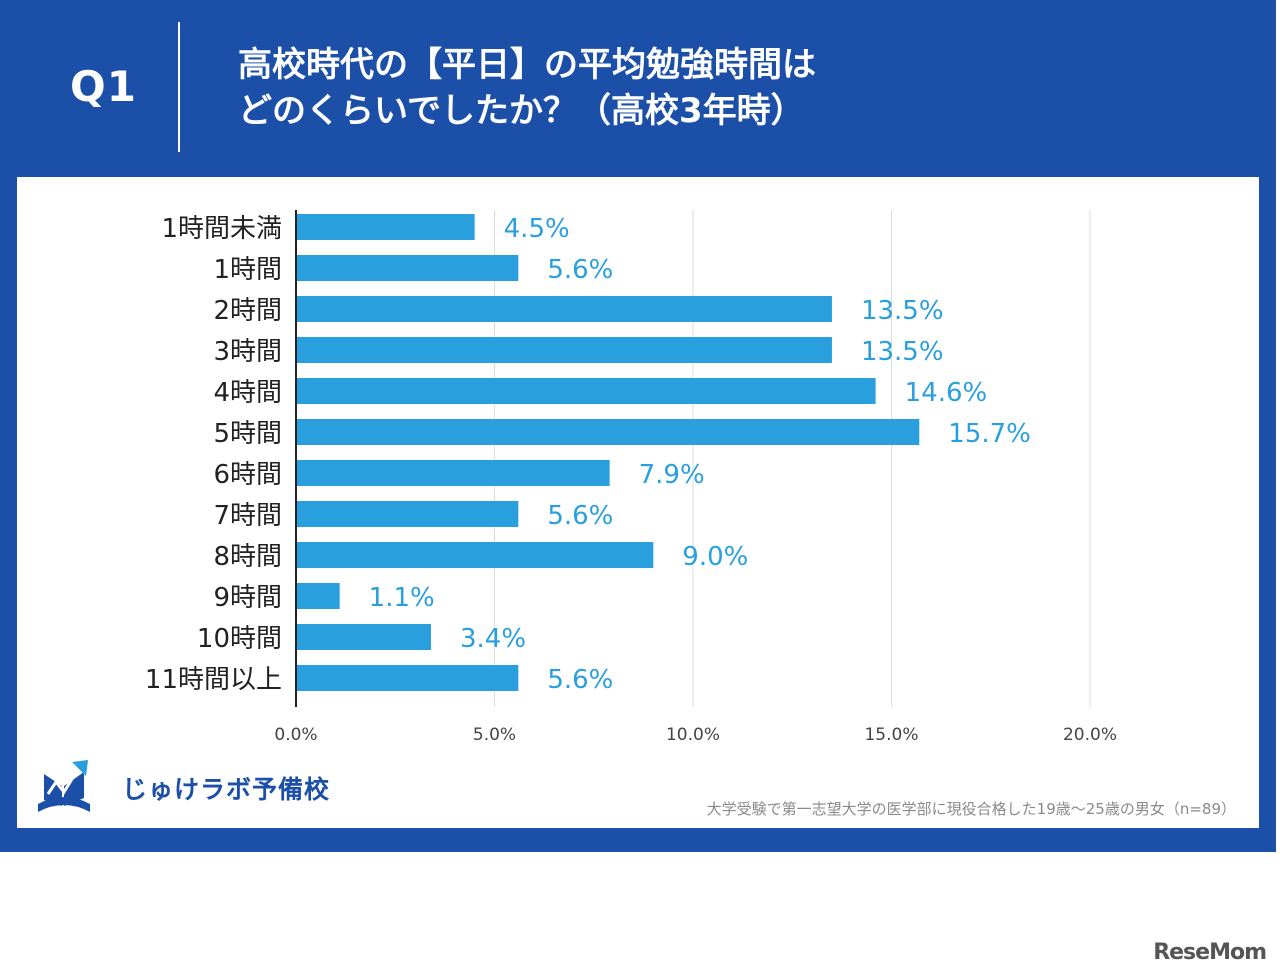 This screenshot has width=1280, height=979. What do you see at coordinates (247, 475) in the screenshot?
I see `category-label-6: 6時間` at bounding box center [247, 475].